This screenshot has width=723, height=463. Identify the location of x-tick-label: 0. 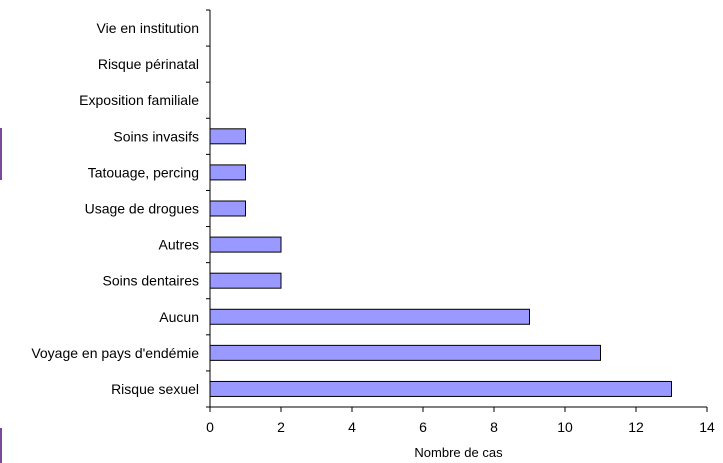
(210, 427).